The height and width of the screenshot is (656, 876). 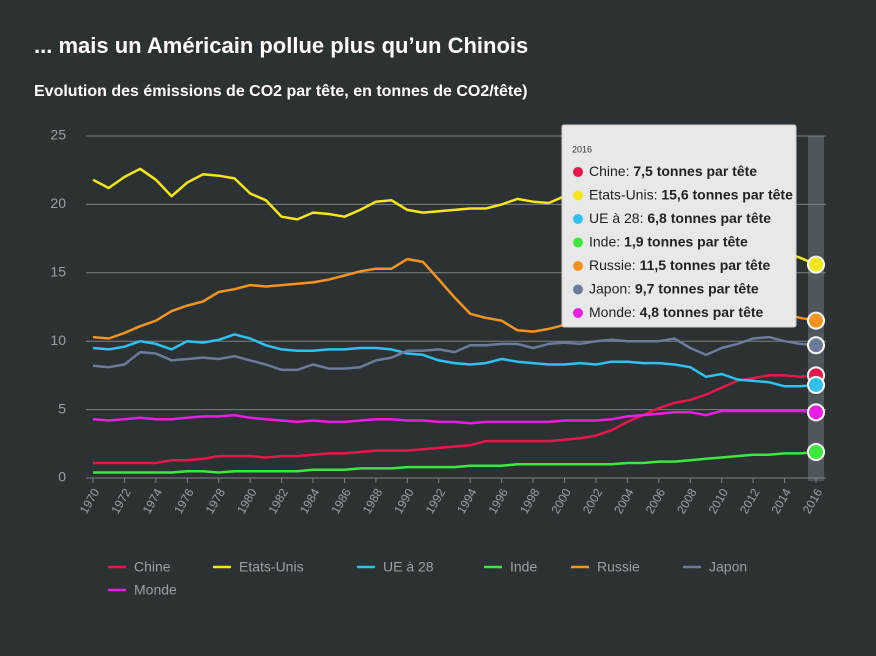 What do you see at coordinates (623, 194) in the screenshot?
I see `tooltip-name: Etats-Unis:` at bounding box center [623, 194].